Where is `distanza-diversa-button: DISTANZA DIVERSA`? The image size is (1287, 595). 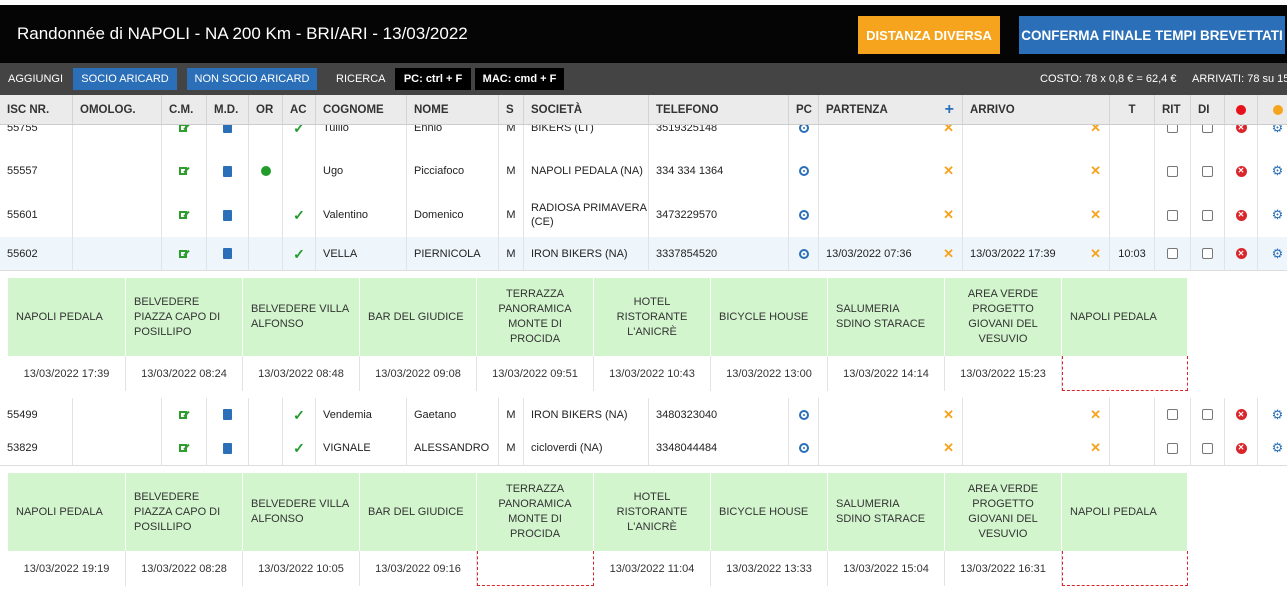 distanza-diversa-button: DISTANZA DIVERSA is located at coordinates (929, 35).